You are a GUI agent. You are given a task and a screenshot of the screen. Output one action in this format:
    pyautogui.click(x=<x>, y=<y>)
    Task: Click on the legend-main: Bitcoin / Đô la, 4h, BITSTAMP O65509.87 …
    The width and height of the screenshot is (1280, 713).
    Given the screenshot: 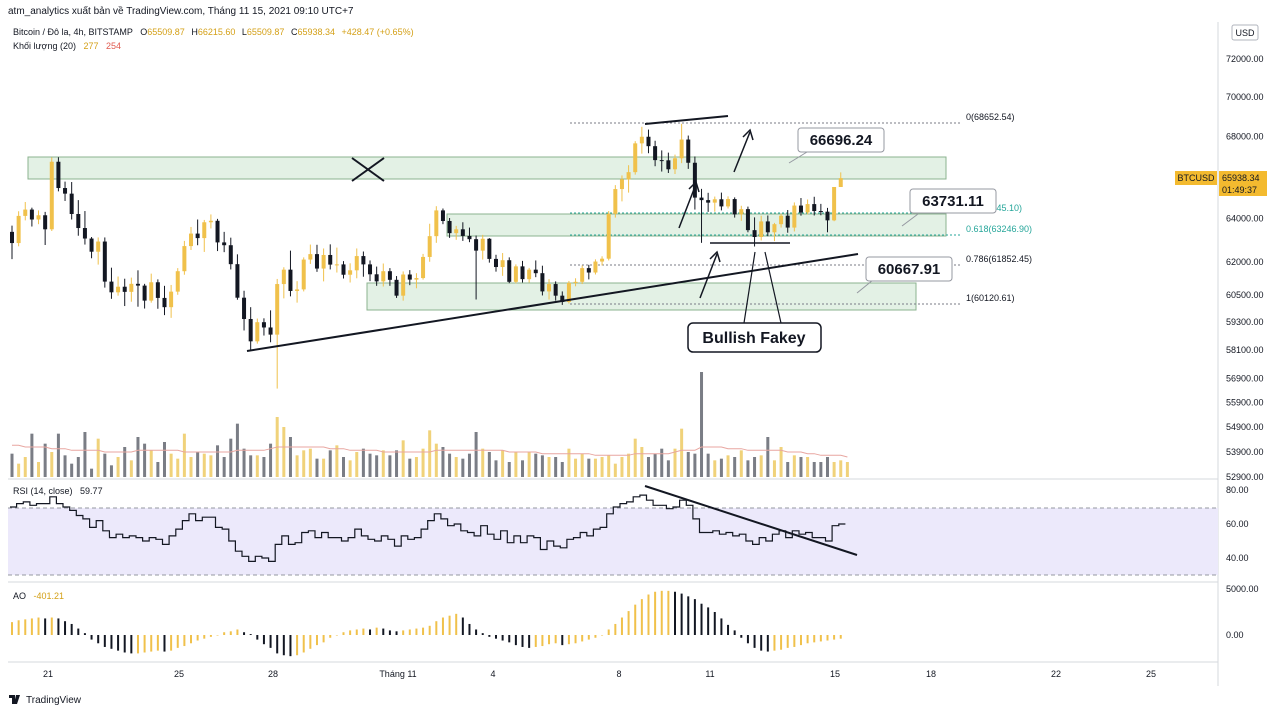 What is the action you would take?
    pyautogui.click(x=213, y=39)
    